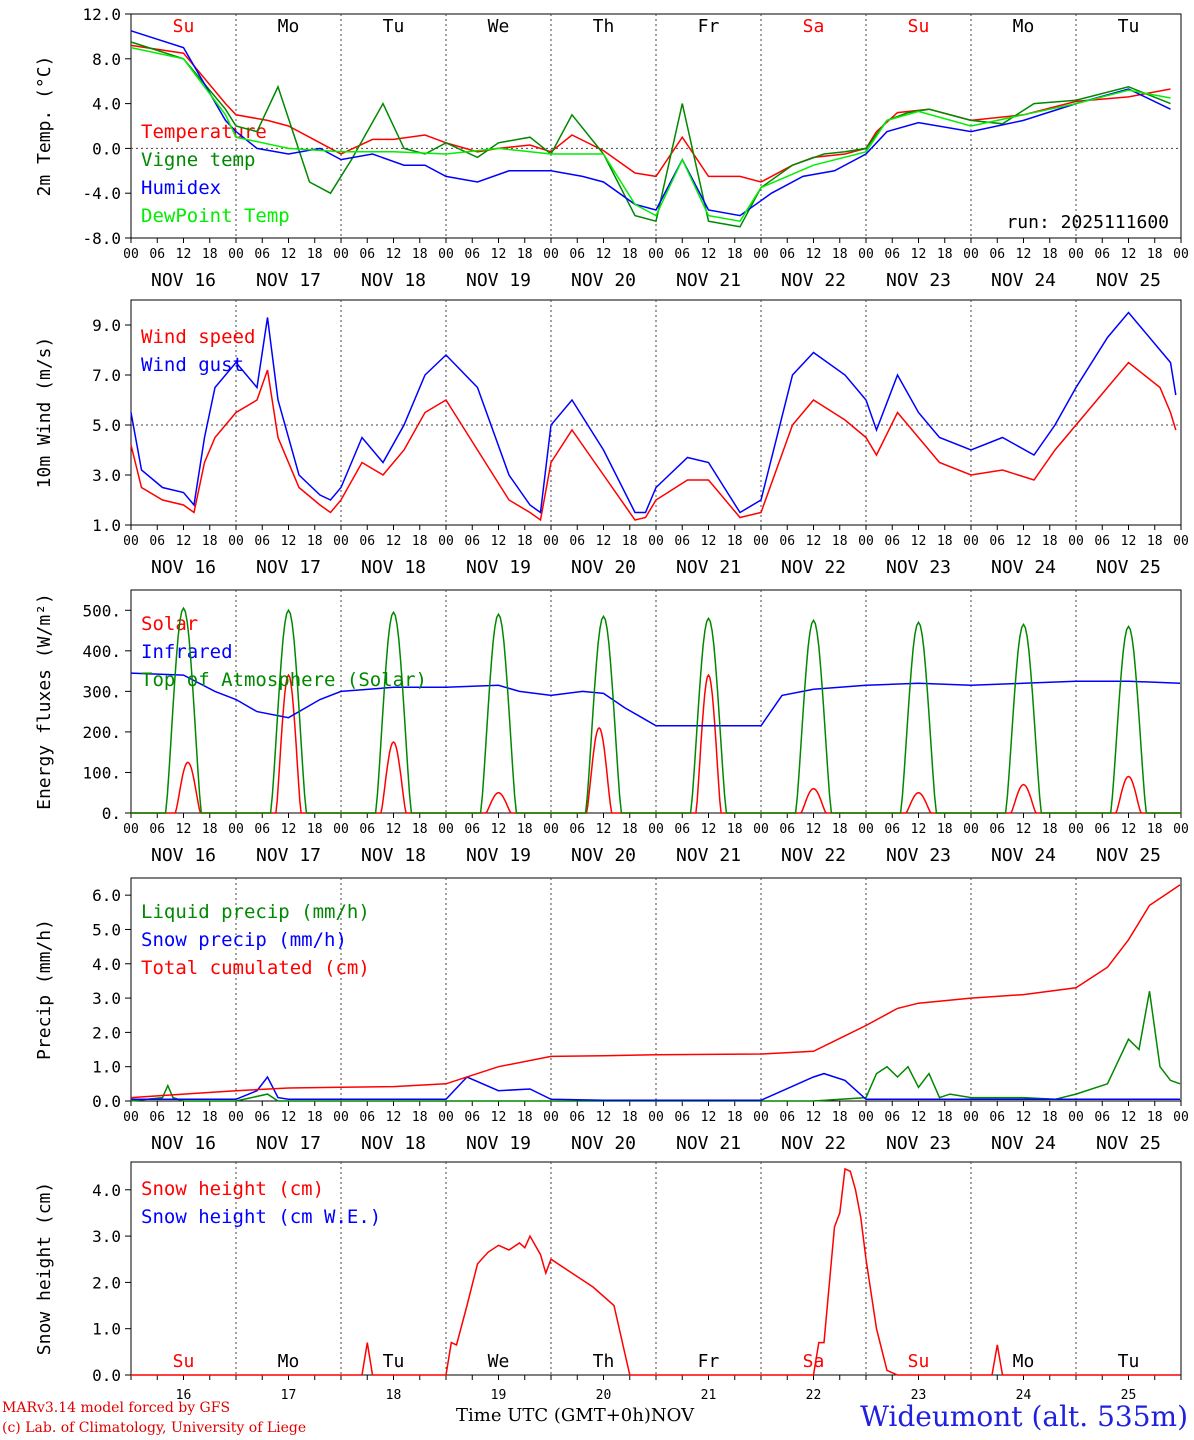  I want to click on y-tick-label: 200., so click(101, 732).